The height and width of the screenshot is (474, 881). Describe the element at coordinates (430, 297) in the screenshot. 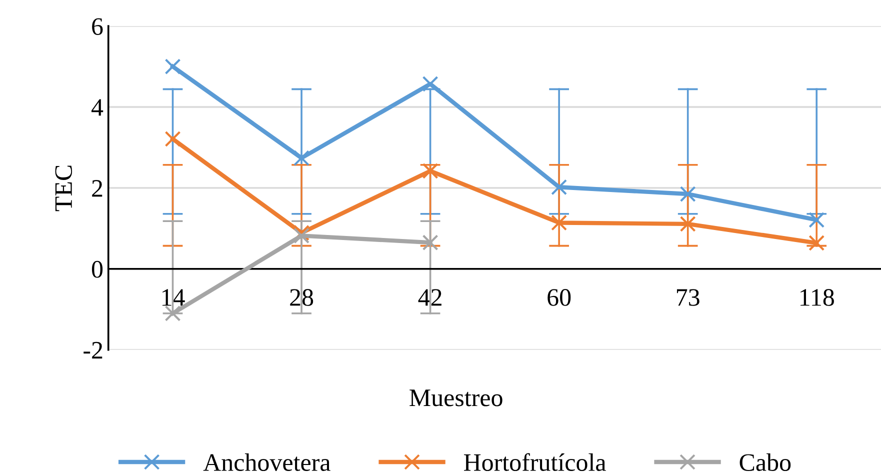

I see `x-tick-label: 42` at that location.